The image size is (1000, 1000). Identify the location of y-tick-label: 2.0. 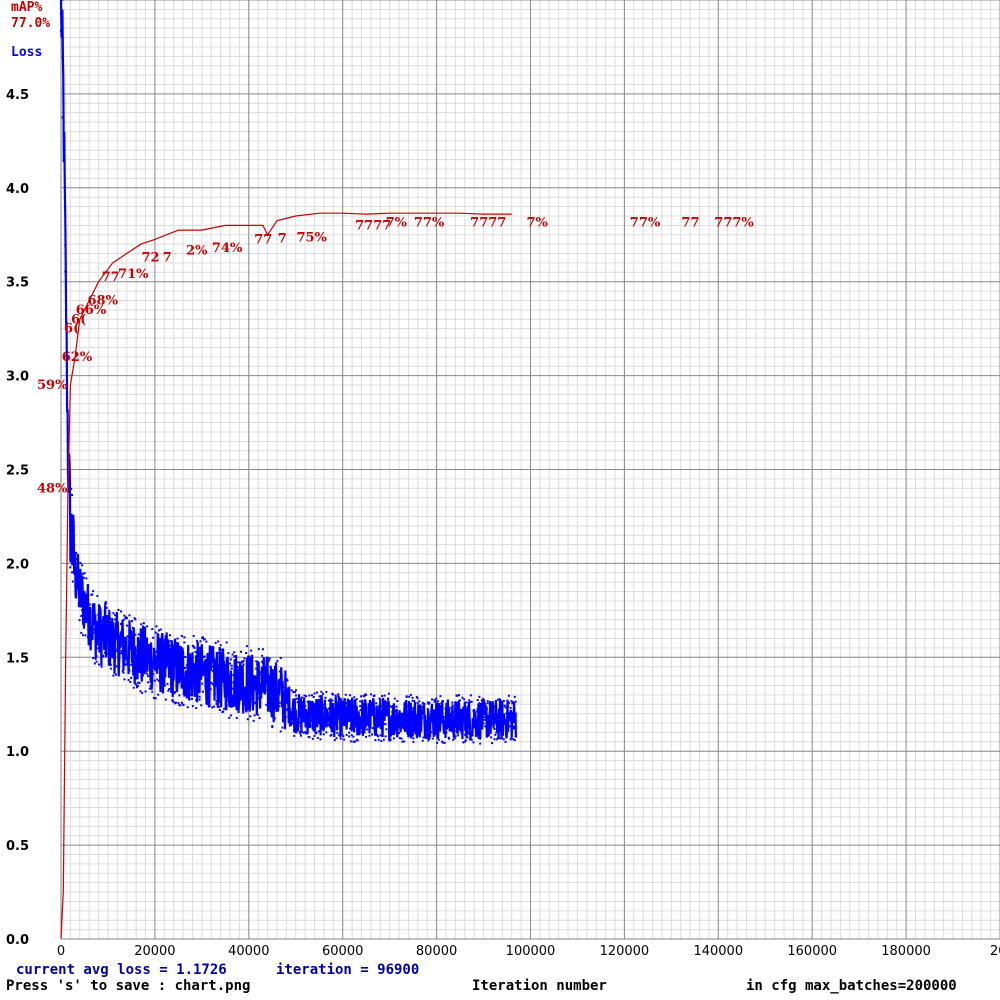
(17, 564).